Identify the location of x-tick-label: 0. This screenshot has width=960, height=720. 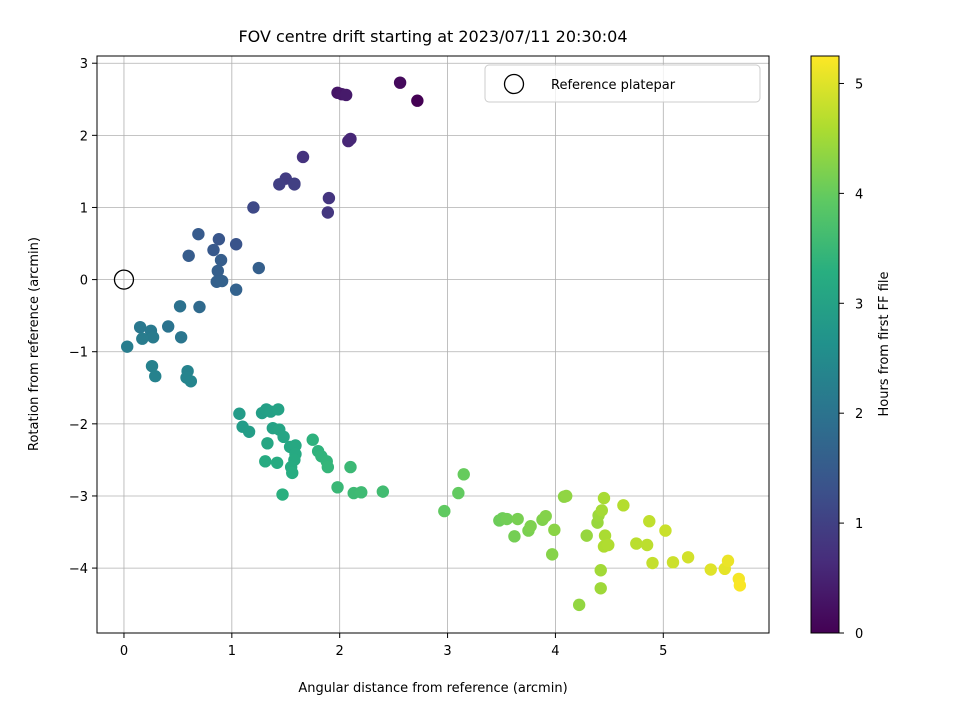
(124, 651).